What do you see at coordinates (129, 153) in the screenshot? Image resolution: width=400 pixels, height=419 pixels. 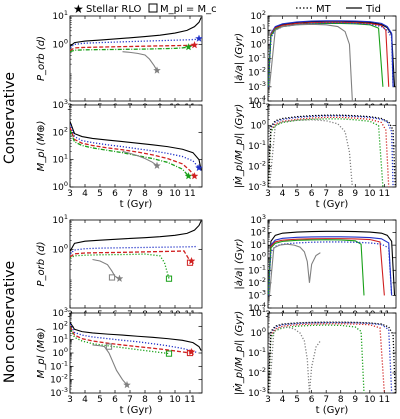 I see `series-green-dashdot` at bounding box center [129, 153].